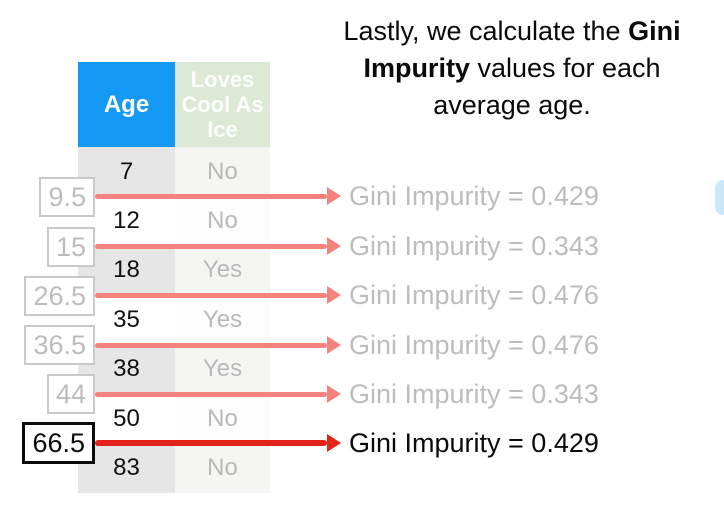 This screenshot has width=724, height=513. What do you see at coordinates (70, 247) in the screenshot?
I see `avg-age-box: 15` at bounding box center [70, 247].